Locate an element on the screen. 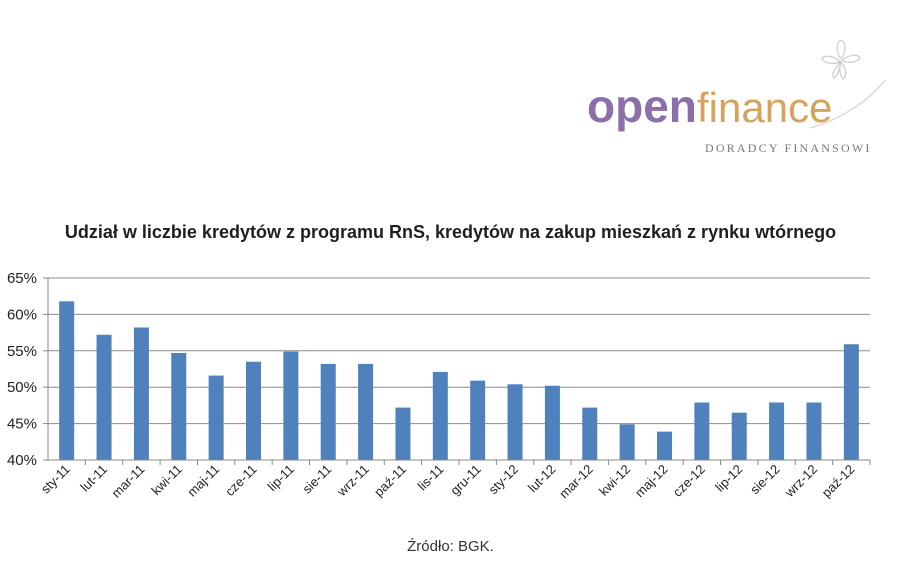  x-tick-label: sie-12 is located at coordinates (765, 480).